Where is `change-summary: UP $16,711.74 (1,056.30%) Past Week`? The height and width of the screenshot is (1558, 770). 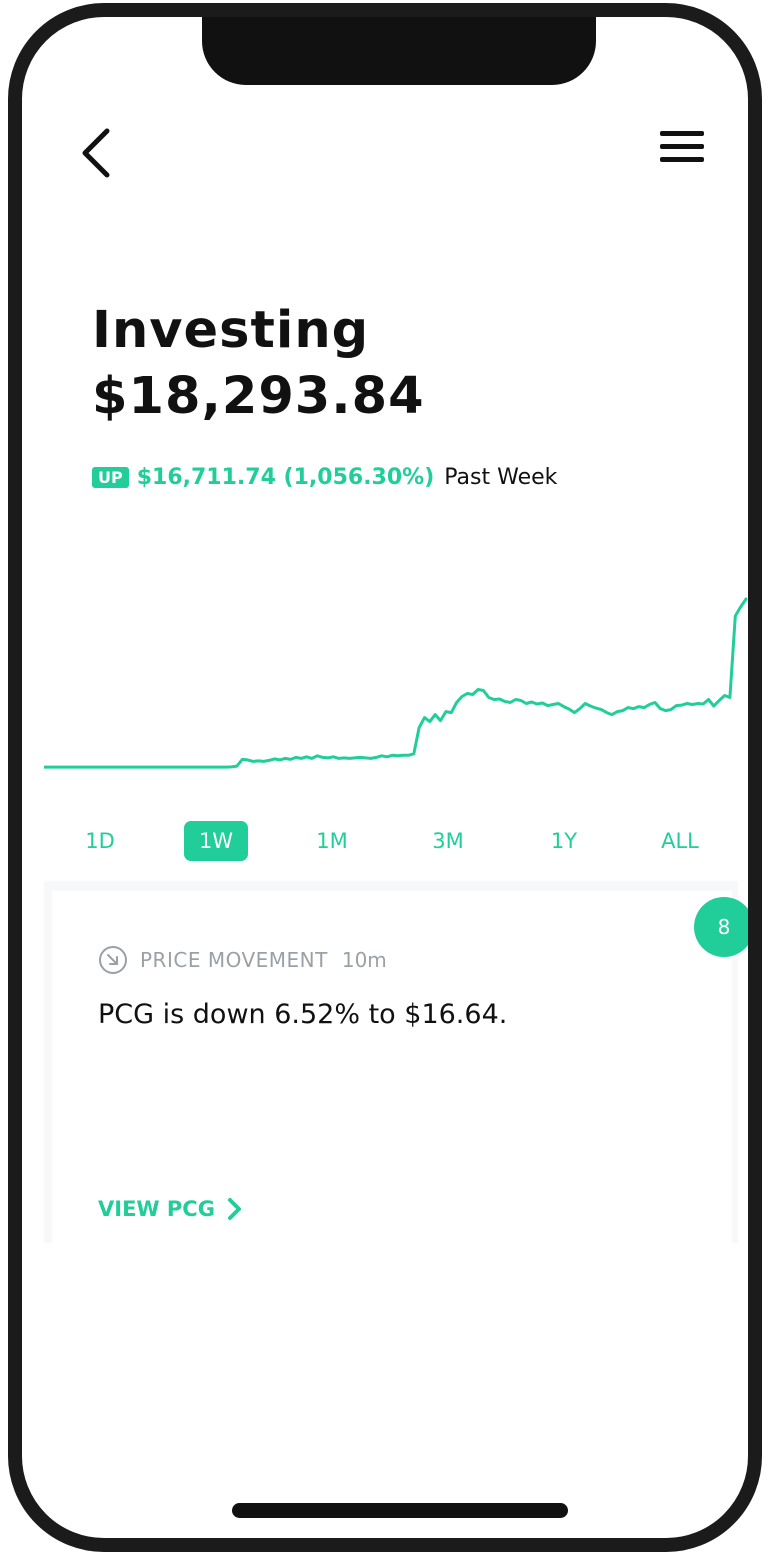 change-summary: UP $16,711.74 (1,056.30%) Past Week is located at coordinates (324, 477).